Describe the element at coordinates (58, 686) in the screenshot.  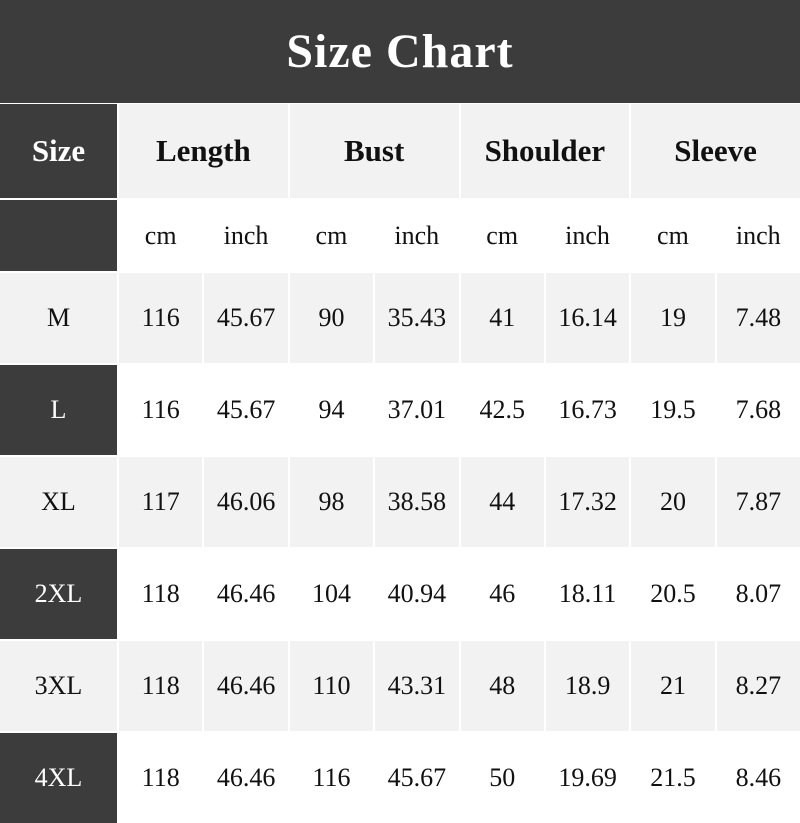
I see `size-label: 3XL` at that location.